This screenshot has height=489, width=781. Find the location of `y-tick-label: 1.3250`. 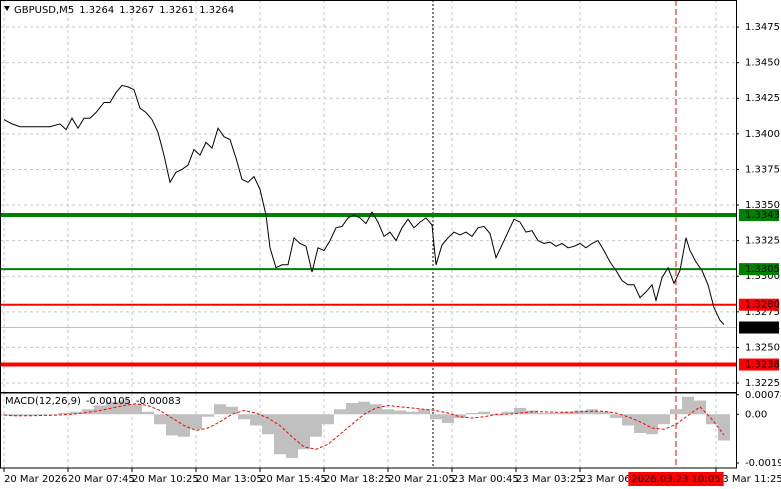

y-tick-label: 1.3250 is located at coordinates (762, 347).